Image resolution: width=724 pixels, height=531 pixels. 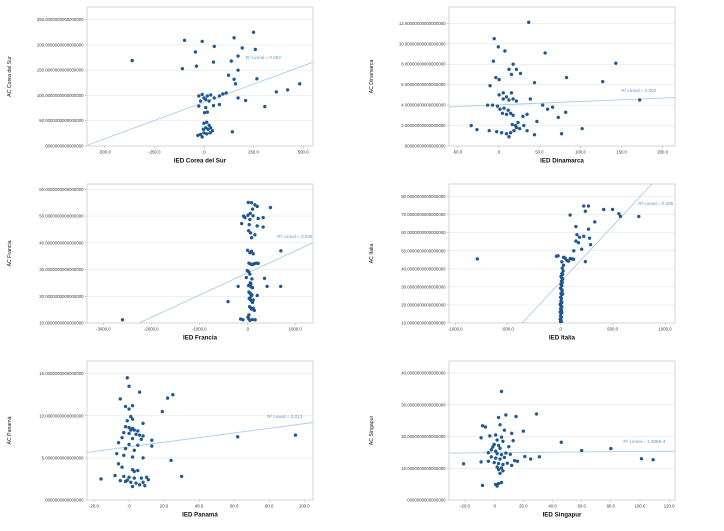 What do you see at coordinates (423, 304) in the screenshot?
I see `y-tick-label: 20.0000000000000000` at bounding box center [423, 304].